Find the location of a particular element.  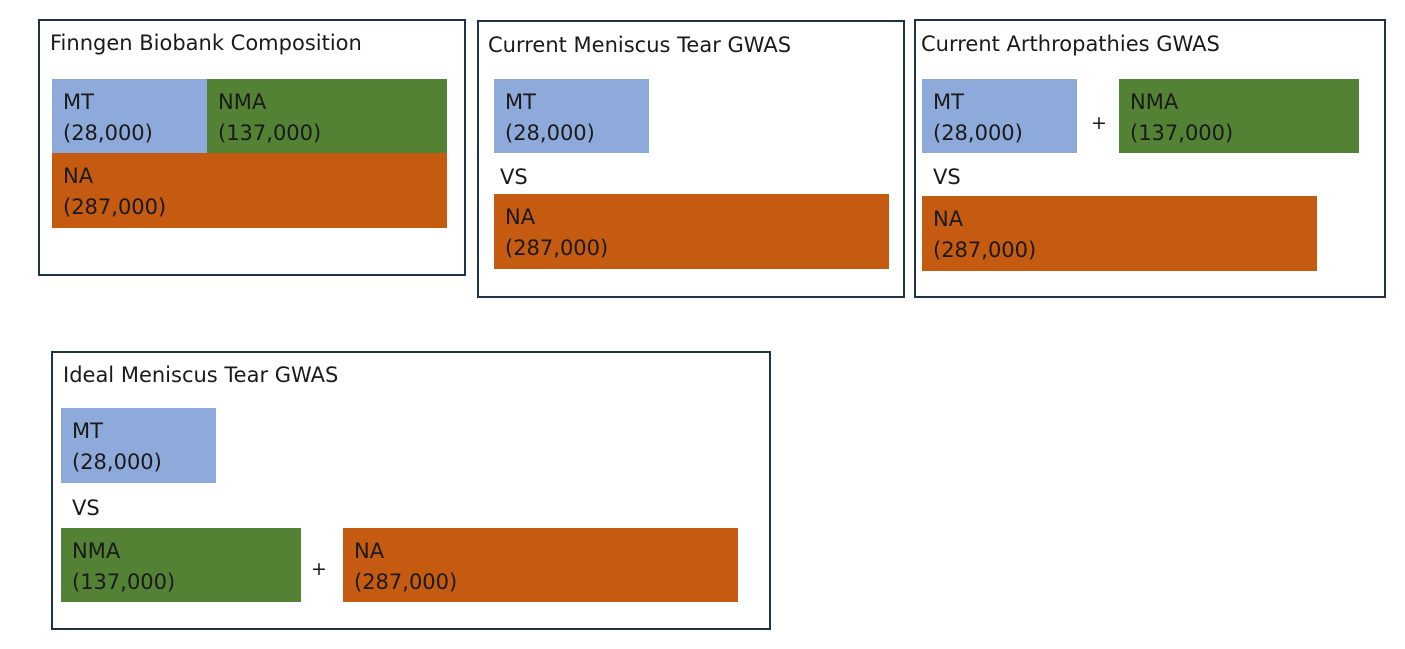

panel-title: Current Arthropathies GWAS is located at coordinates (1070, 44).